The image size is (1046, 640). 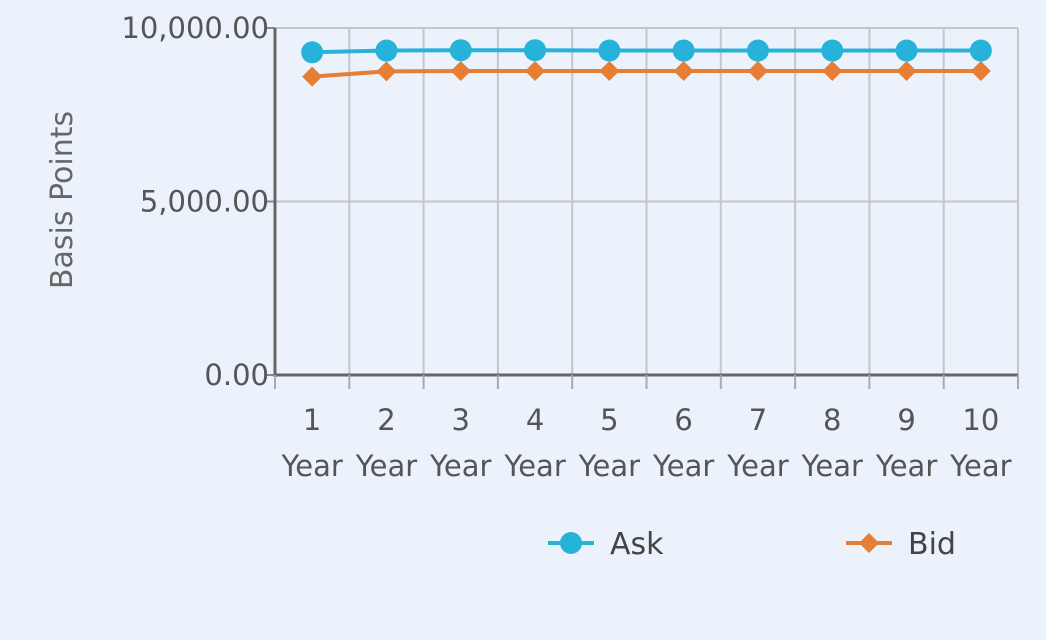 I want to click on x-tick-label: 10, so click(x=980, y=420).